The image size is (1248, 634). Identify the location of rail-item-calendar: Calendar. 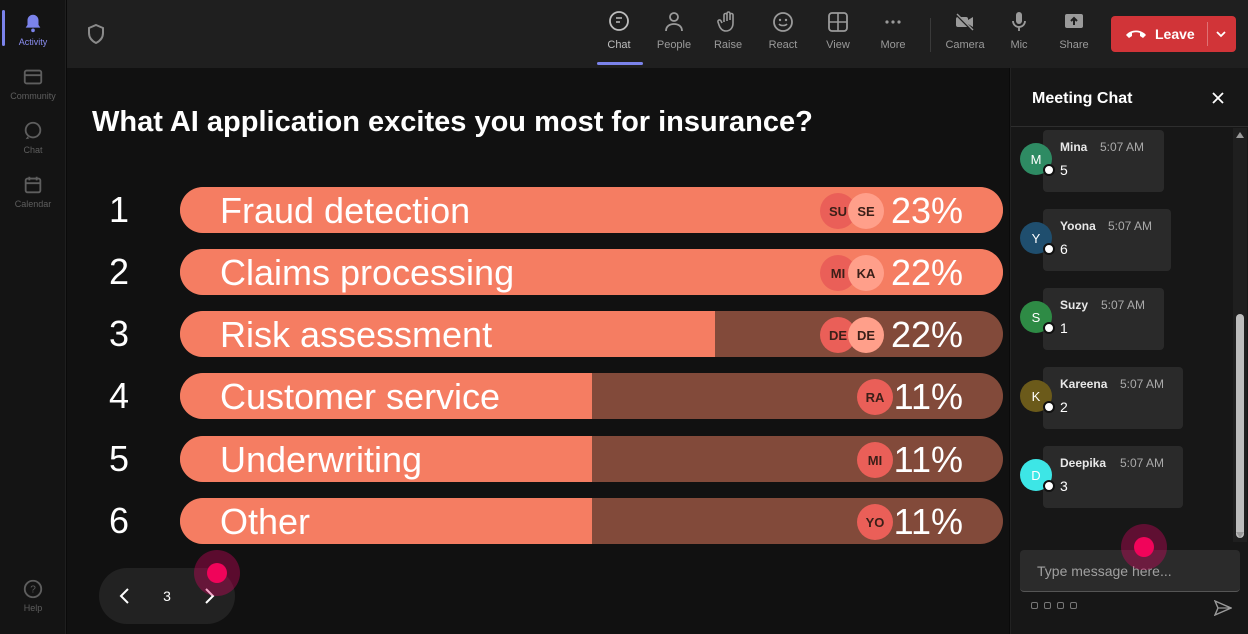
(33, 191).